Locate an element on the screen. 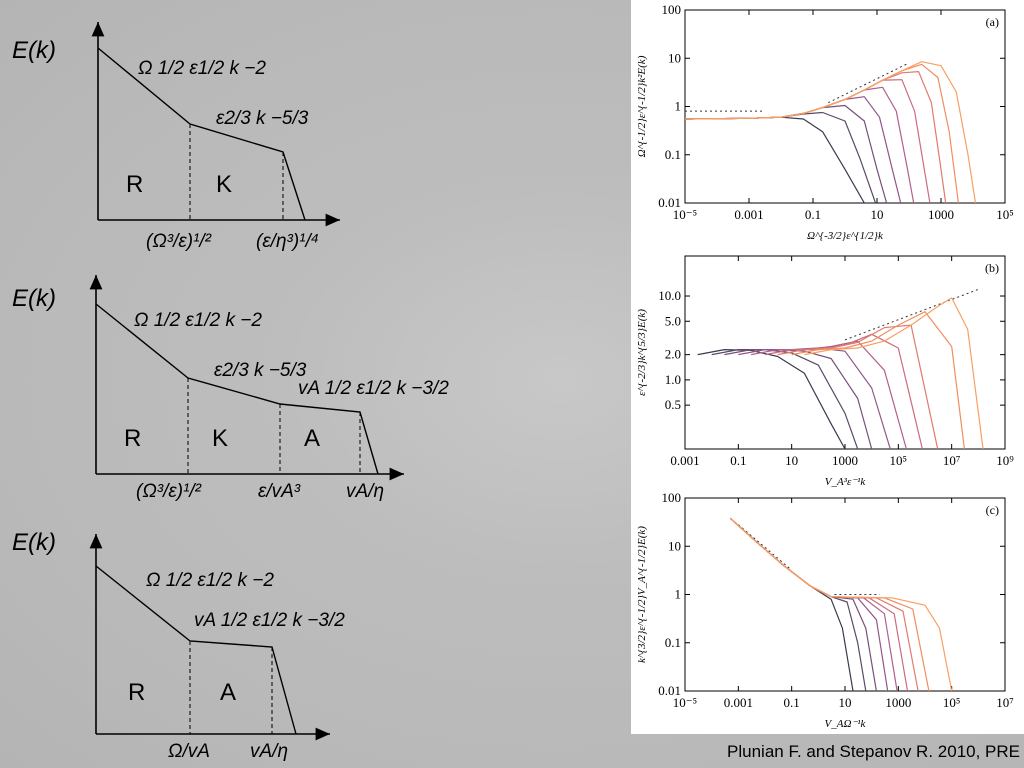  x-axis-label: V_AΩ⁻¹k is located at coordinates (846, 724).